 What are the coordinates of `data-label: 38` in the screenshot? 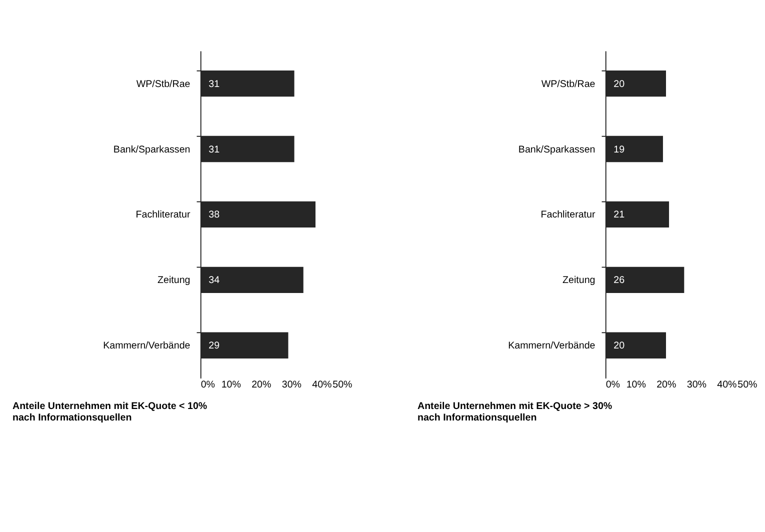 It's located at (214, 215).